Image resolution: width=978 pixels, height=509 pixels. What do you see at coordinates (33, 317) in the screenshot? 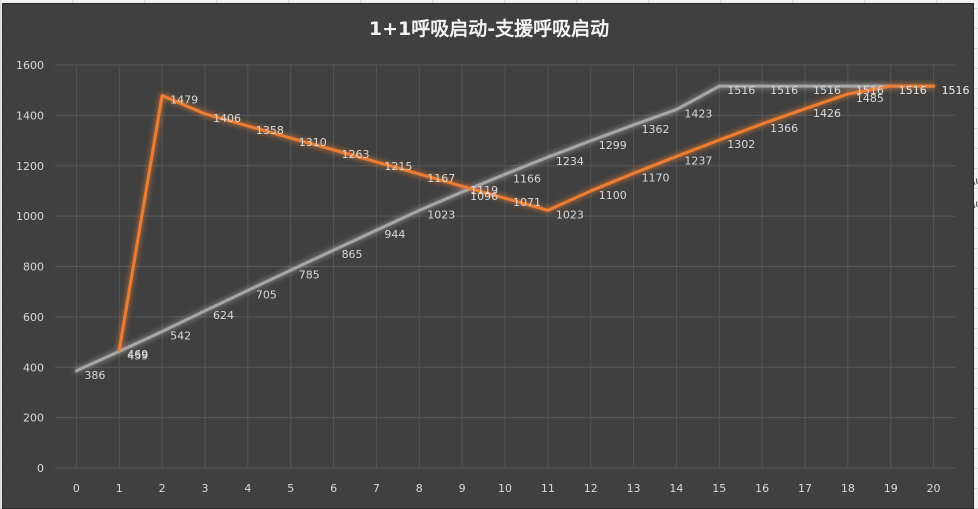
I see `y-tick-label: 600` at bounding box center [33, 317].